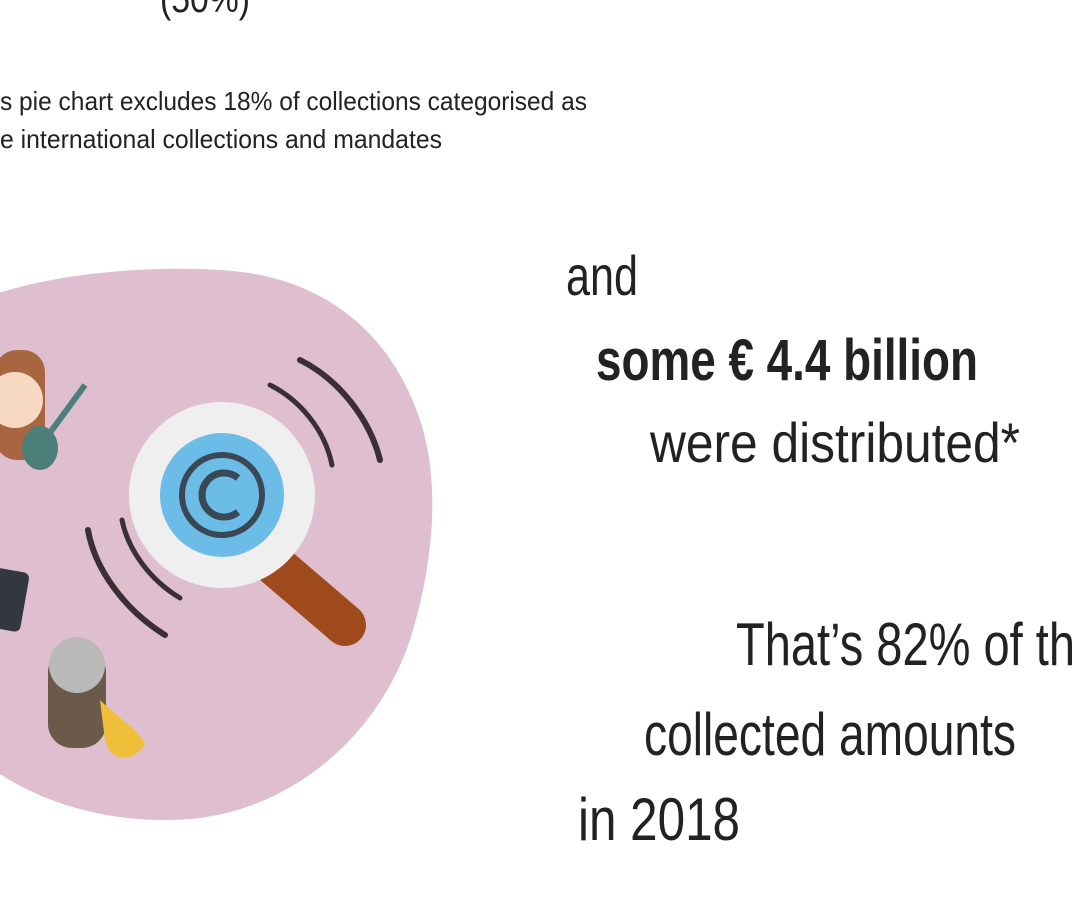 Image resolution: width=1075 pixels, height=907 pixels. Describe the element at coordinates (205, 10) in the screenshot. I see `percent-label: (50%)` at that location.